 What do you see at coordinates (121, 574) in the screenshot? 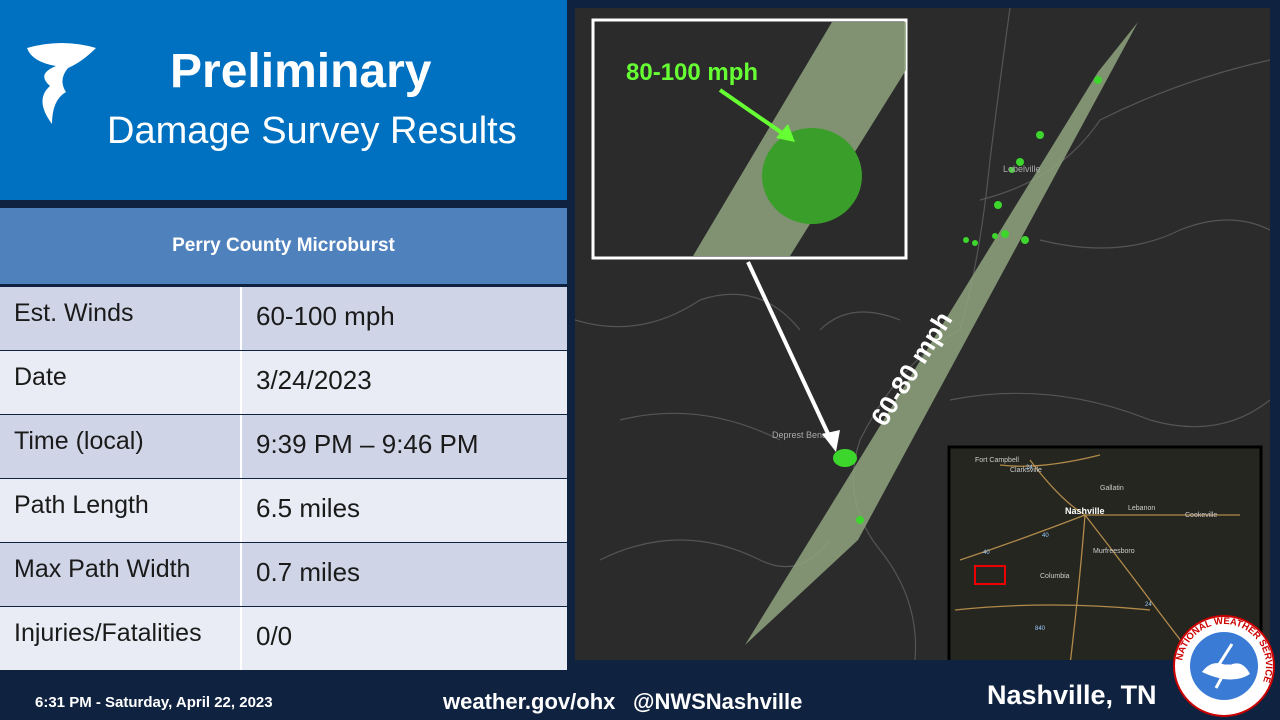
I see `row-label: Max Path Width` at bounding box center [121, 574].